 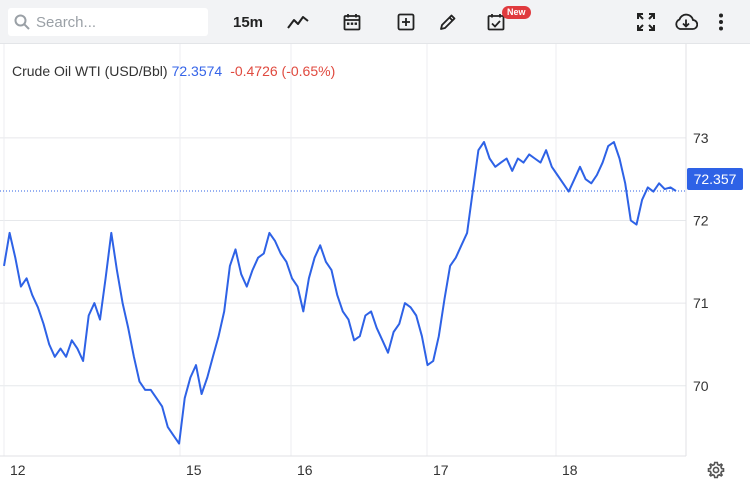 What do you see at coordinates (701, 386) in the screenshot?
I see `y-tick-label: 70` at bounding box center [701, 386].